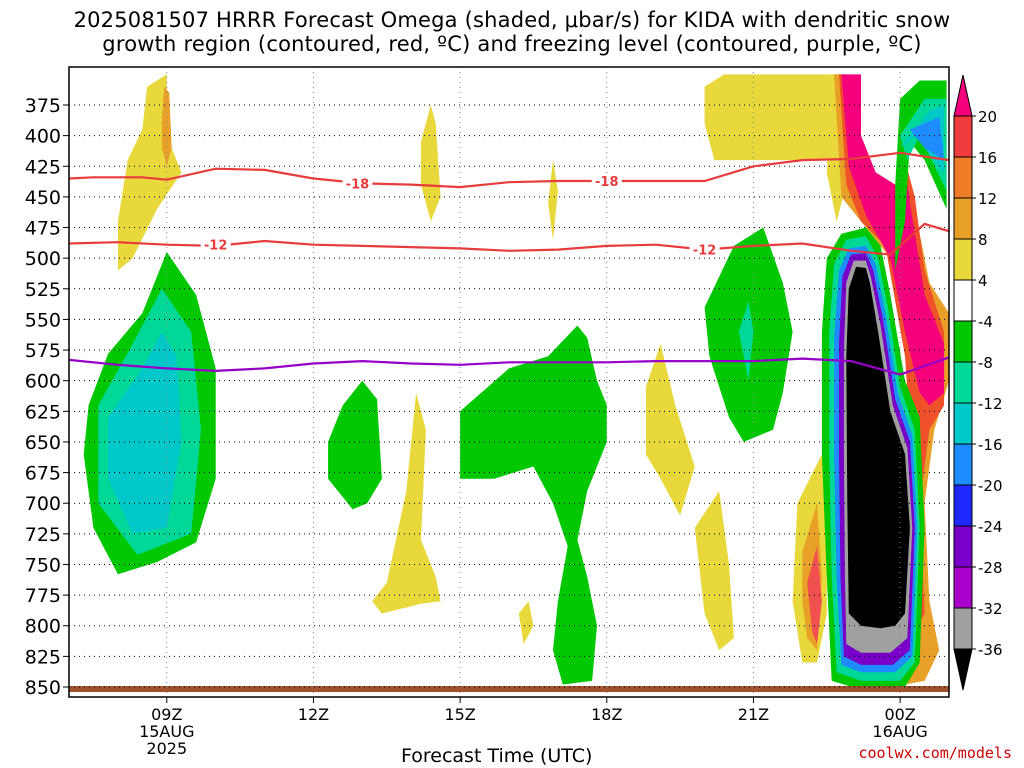 Image resolution: width=1024 pixels, height=768 pixels. Describe the element at coordinates (43, 657) in the screenshot. I see `y-tick-label: 825` at that location.